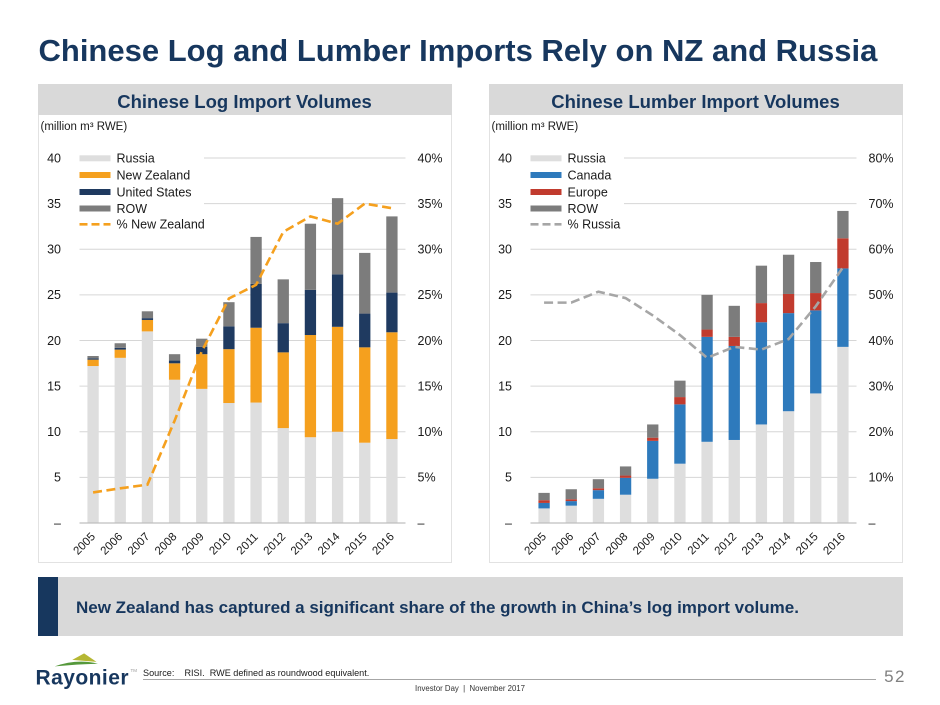 This screenshot has width=940, height=705. Describe the element at coordinates (429, 386) in the screenshot. I see `svg-text: 15%` at that location.